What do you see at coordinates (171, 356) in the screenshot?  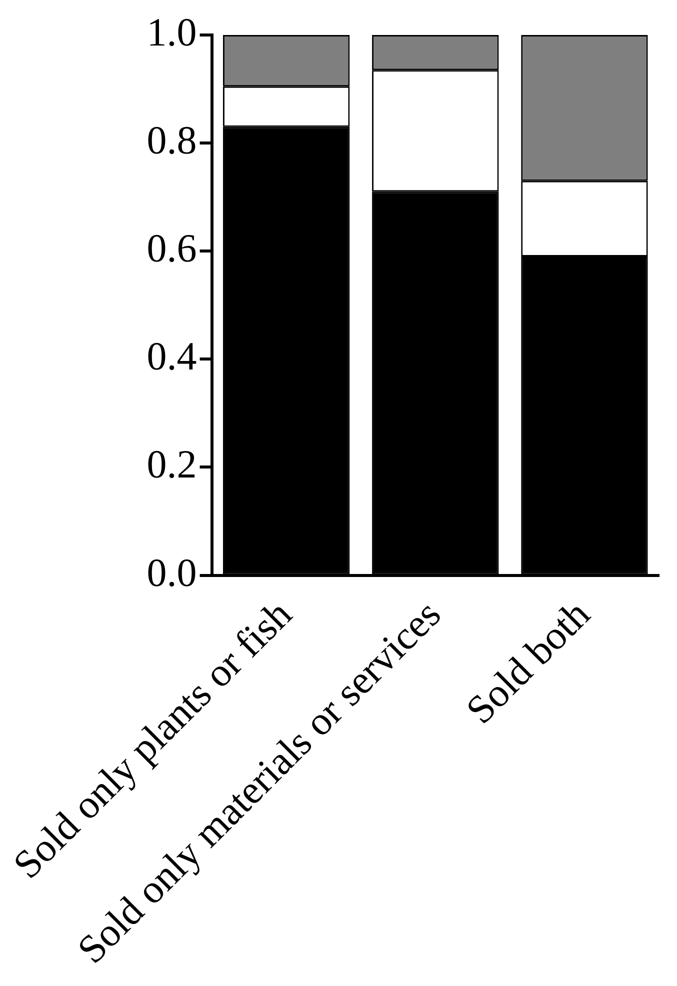 I see `y-tick-label: 0.4` at bounding box center [171, 356].